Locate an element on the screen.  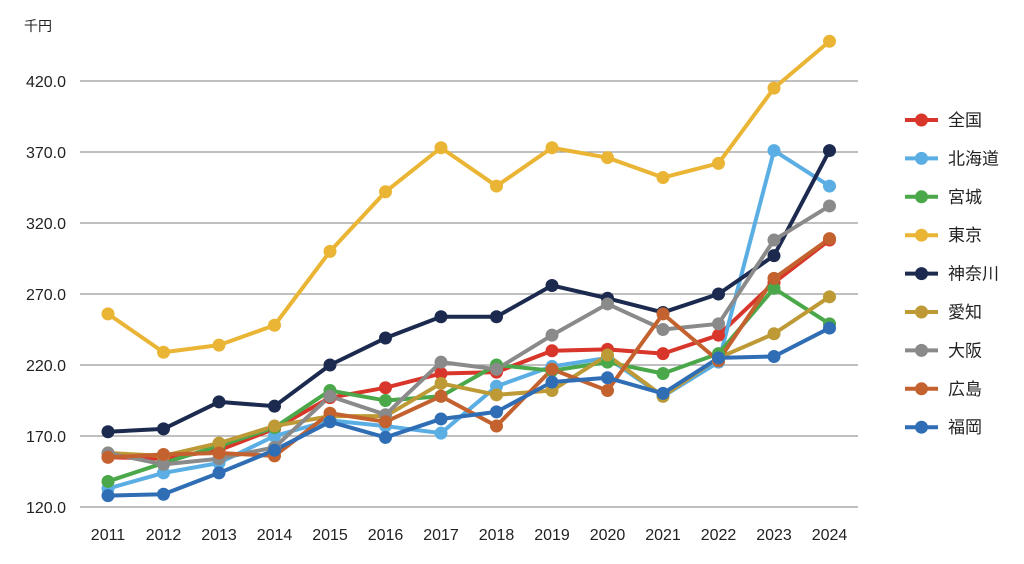
x-tick-label: 2017 is located at coordinates (441, 535).